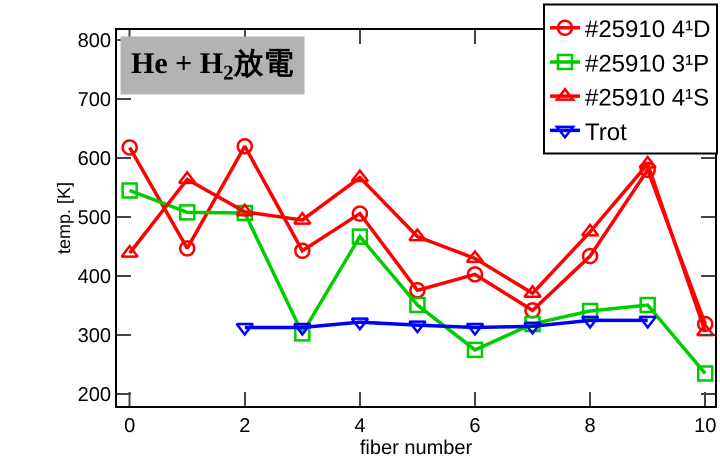  What do you see at coordinates (416, 448) in the screenshot?
I see `x-axis-title: fiber number` at bounding box center [416, 448].